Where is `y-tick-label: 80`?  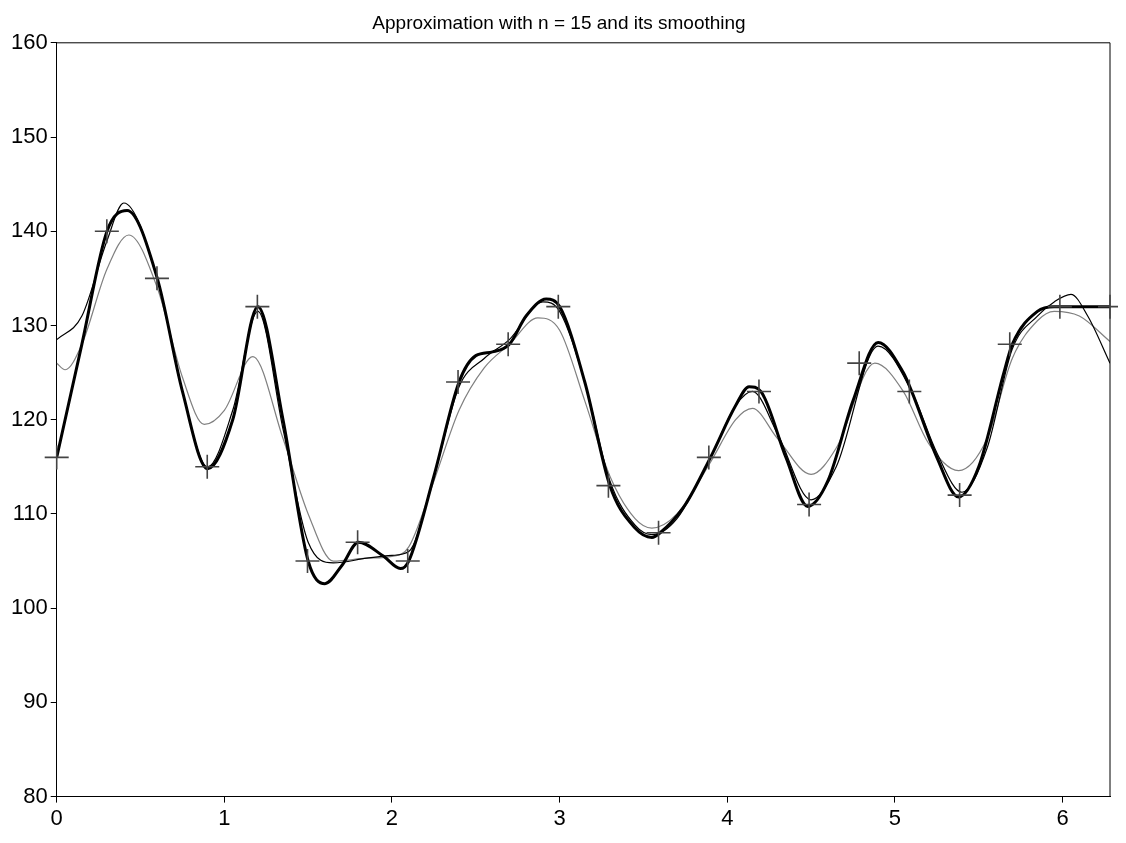 y-tick-label: 80 is located at coordinates (35, 795).